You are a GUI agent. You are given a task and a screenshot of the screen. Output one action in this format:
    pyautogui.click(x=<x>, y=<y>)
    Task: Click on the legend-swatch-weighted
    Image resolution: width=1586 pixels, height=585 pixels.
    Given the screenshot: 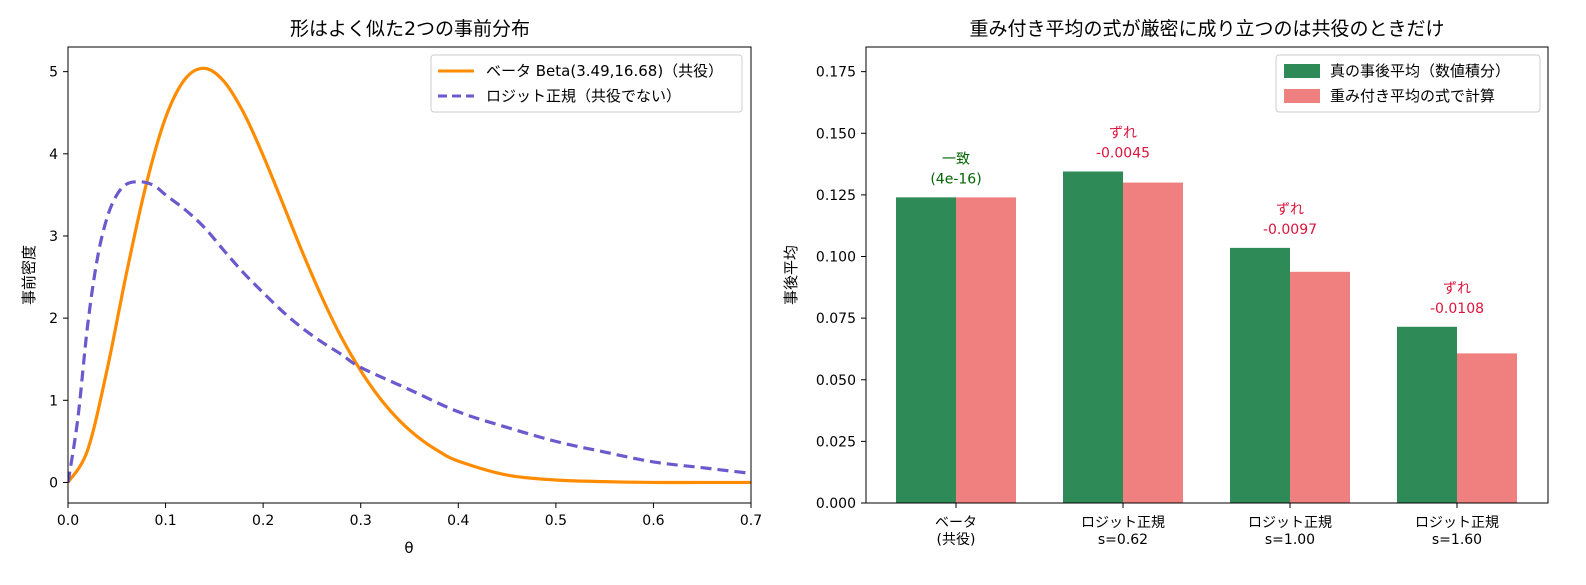 What is the action you would take?
    pyautogui.click(x=1302, y=96)
    